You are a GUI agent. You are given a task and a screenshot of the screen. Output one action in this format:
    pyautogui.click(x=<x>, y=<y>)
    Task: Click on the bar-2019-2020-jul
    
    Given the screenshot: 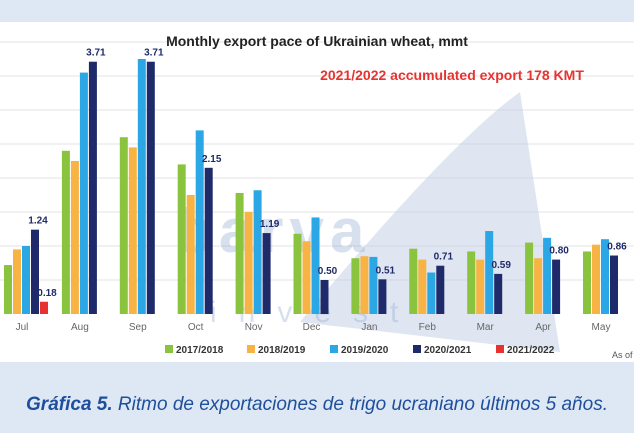 What is the action you would take?
    pyautogui.click(x=26, y=280)
    